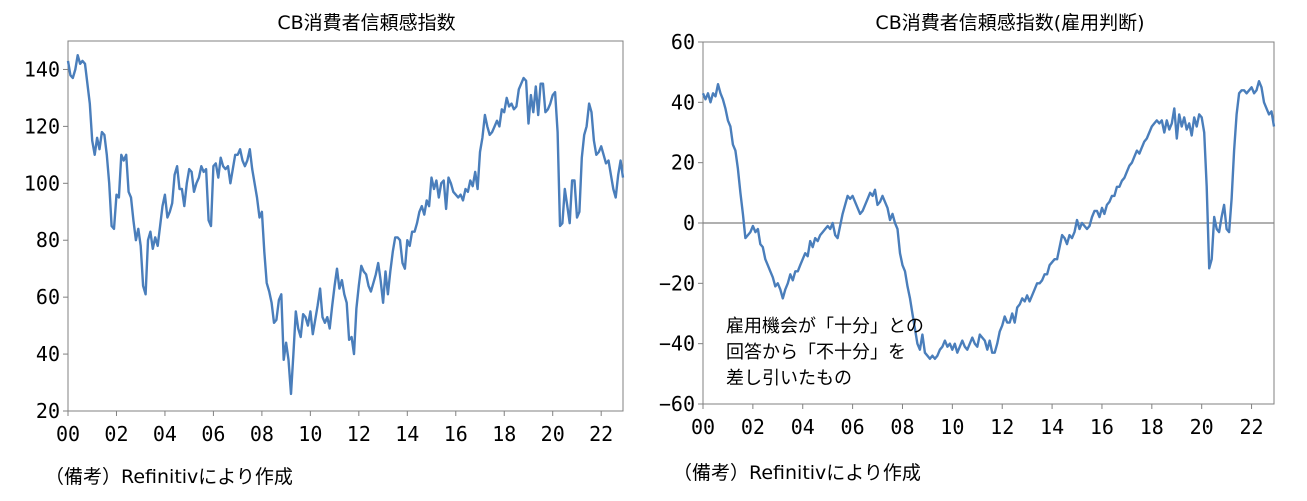 Image resolution: width=1307 pixels, height=501 pixels. What do you see at coordinates (1202, 427) in the screenshot?
I see `right-x-tick-label: 20` at bounding box center [1202, 427].